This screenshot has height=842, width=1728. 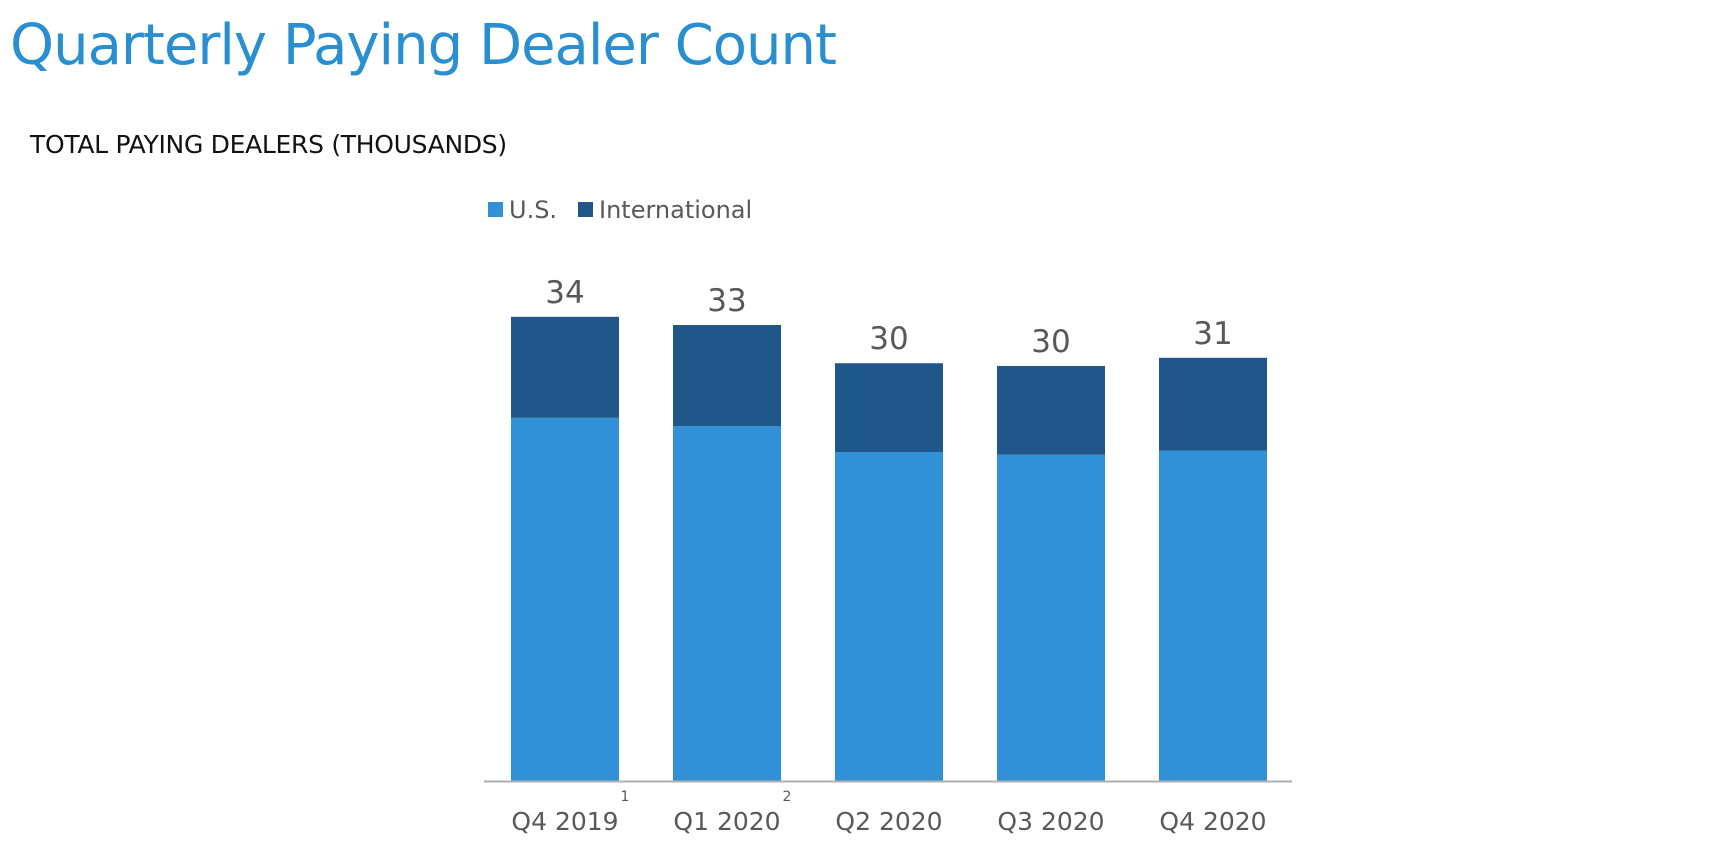 I want to click on x-tick-label-4: Q4 2020, so click(x=1212, y=821).